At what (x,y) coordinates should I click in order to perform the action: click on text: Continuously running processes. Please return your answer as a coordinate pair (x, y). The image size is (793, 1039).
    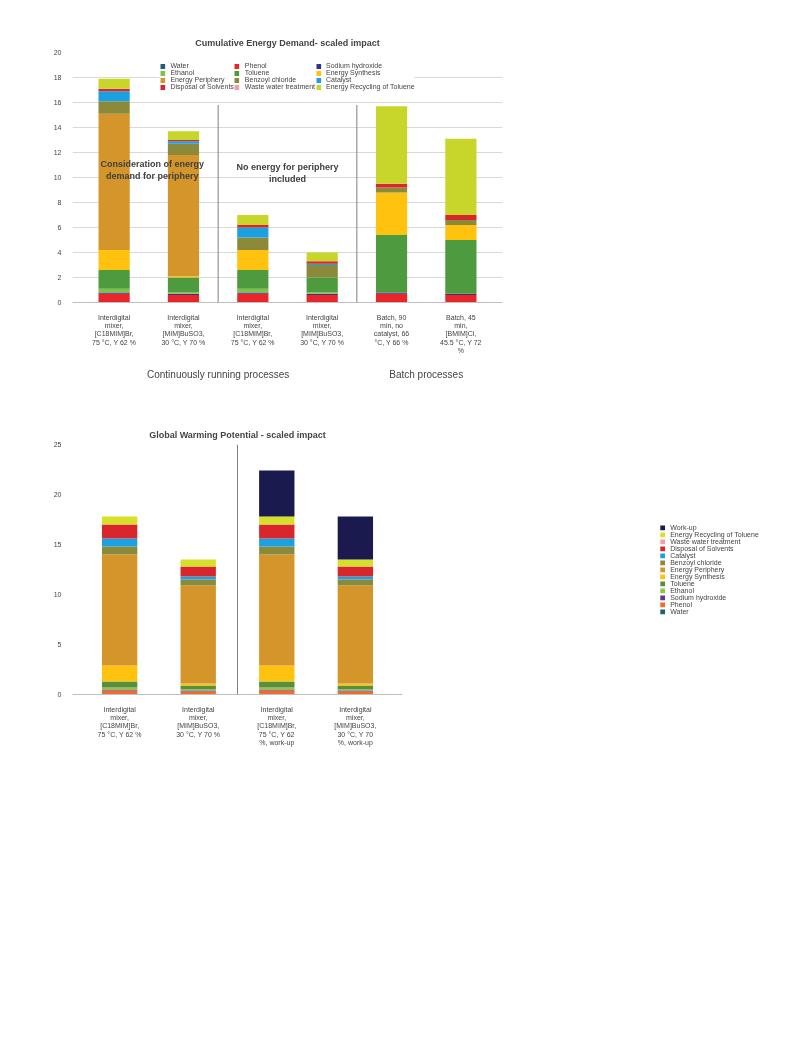
    Looking at the image, I should click on (218, 374).